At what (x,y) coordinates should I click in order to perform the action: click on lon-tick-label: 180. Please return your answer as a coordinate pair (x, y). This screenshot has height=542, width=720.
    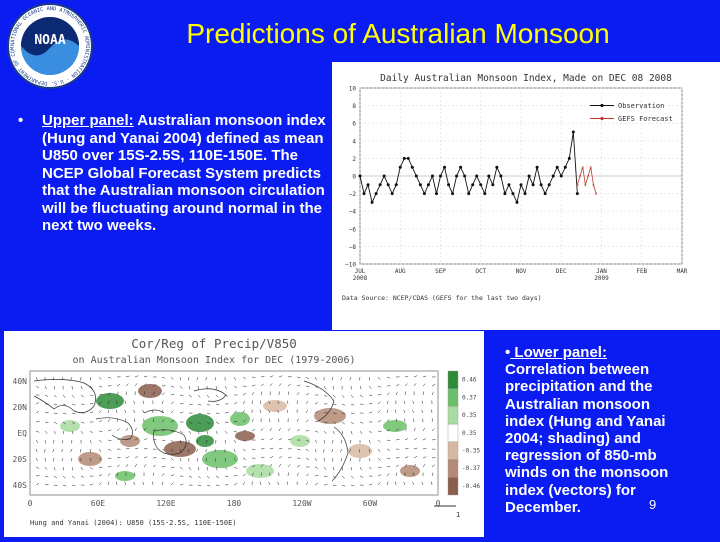
    Looking at the image, I should click on (234, 503).